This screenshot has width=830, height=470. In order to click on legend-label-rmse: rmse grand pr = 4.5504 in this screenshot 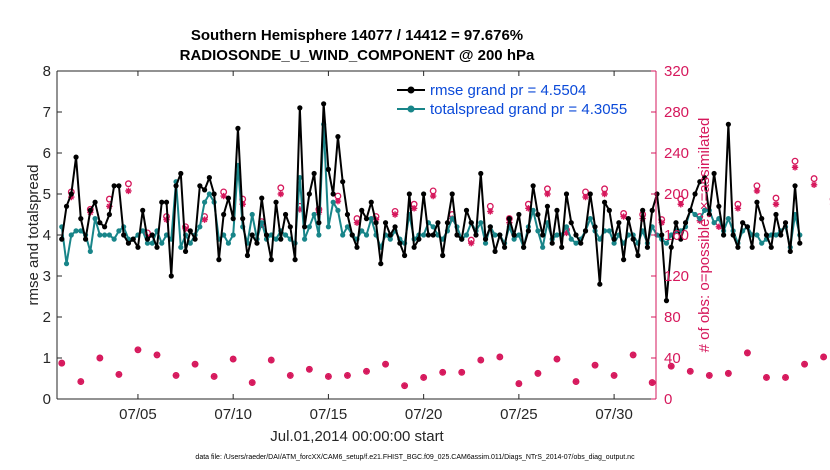, I will do `click(508, 90)`.